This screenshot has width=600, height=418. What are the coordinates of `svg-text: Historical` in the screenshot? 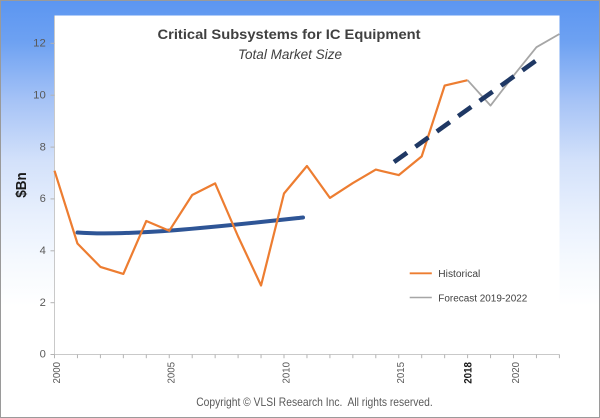 It's located at (459, 274).